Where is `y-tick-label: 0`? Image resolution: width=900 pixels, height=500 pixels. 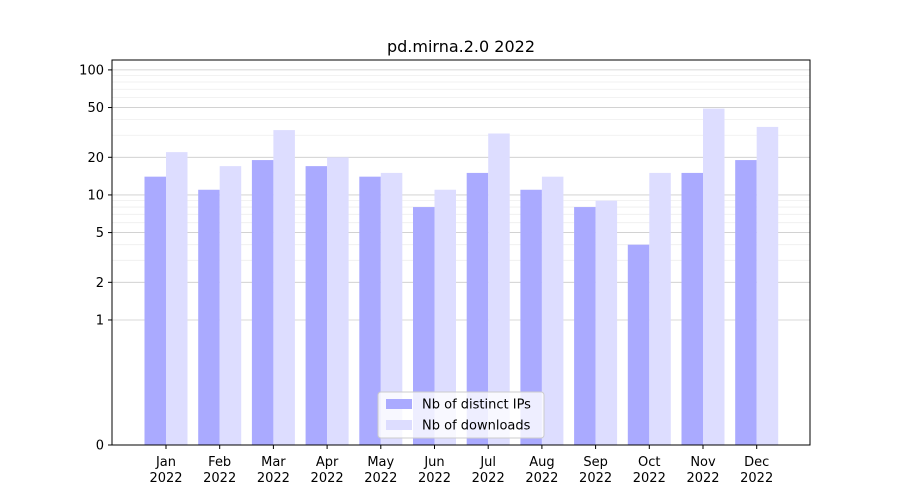
y-tick-label: 0 is located at coordinates (100, 446).